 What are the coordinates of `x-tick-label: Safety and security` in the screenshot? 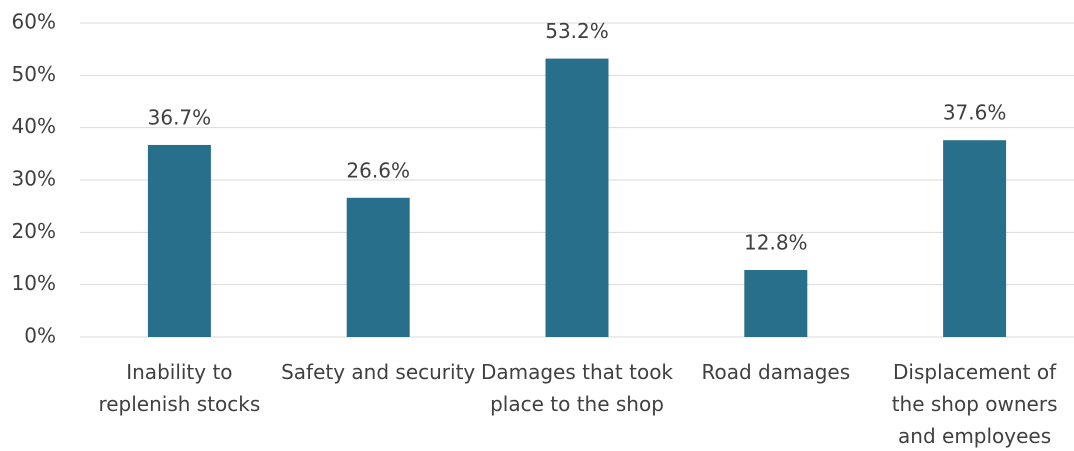 It's located at (378, 372).